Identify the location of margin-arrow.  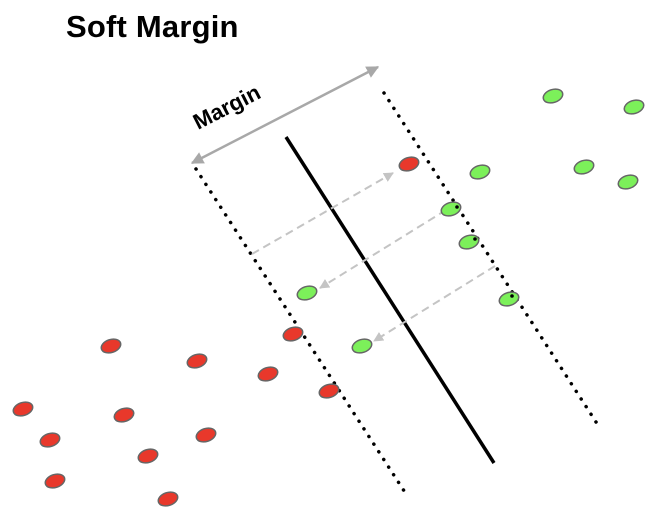
(285, 115).